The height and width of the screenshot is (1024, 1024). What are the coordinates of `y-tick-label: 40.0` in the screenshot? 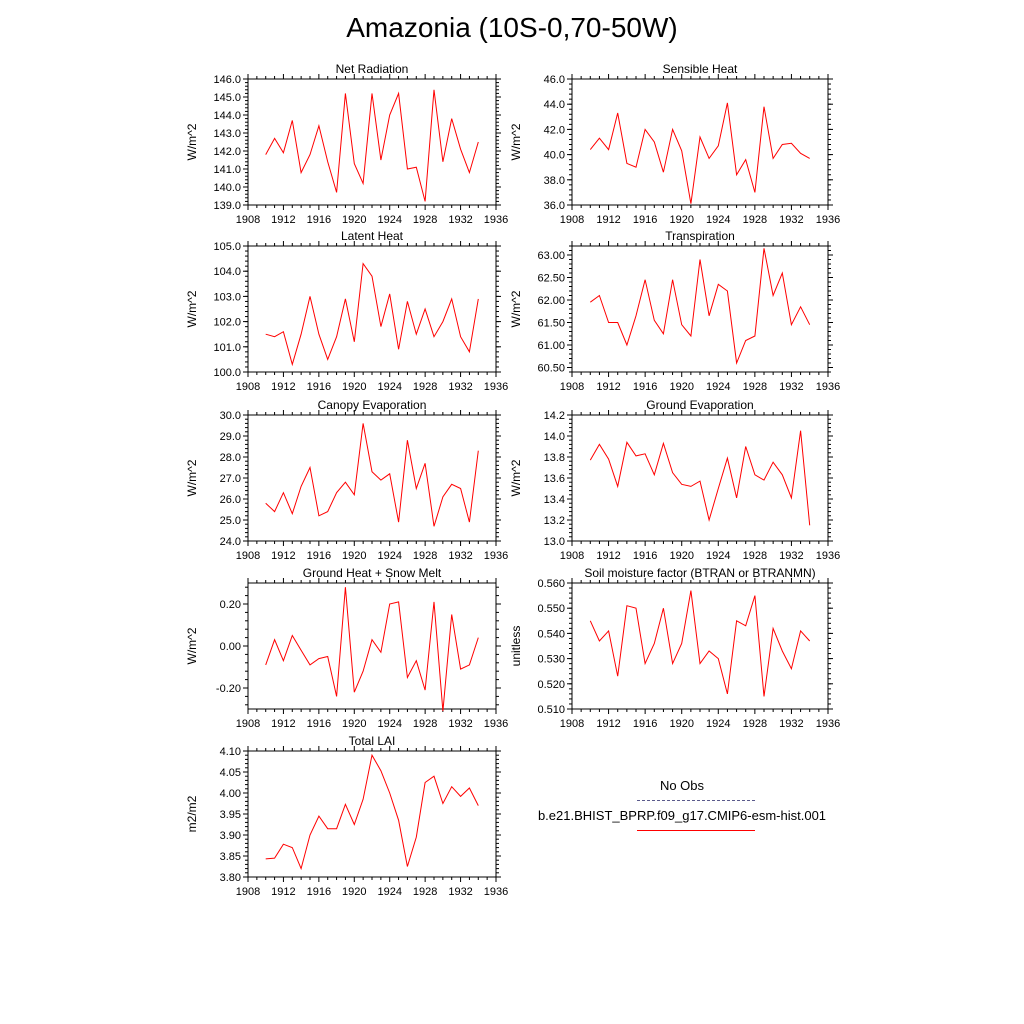 It's located at (554, 156).